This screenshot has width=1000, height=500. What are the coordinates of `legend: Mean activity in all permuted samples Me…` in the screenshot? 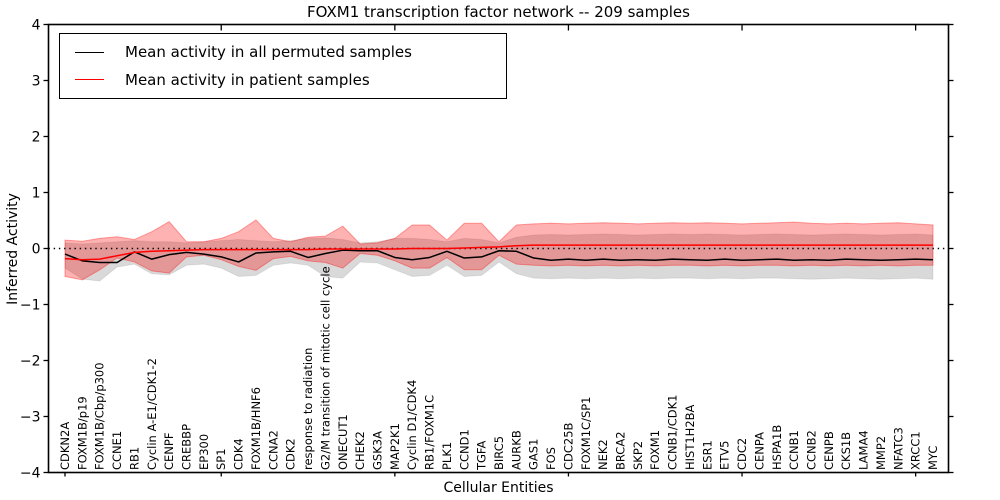 It's located at (283, 66).